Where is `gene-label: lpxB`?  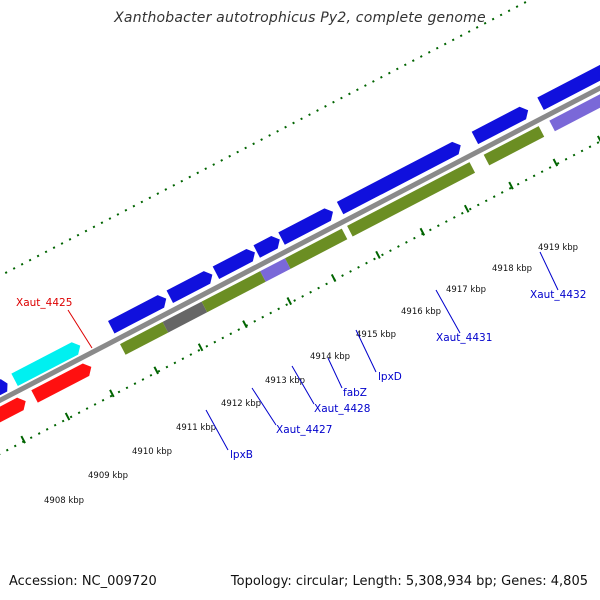 gene-label: lpxB is located at coordinates (241, 455).